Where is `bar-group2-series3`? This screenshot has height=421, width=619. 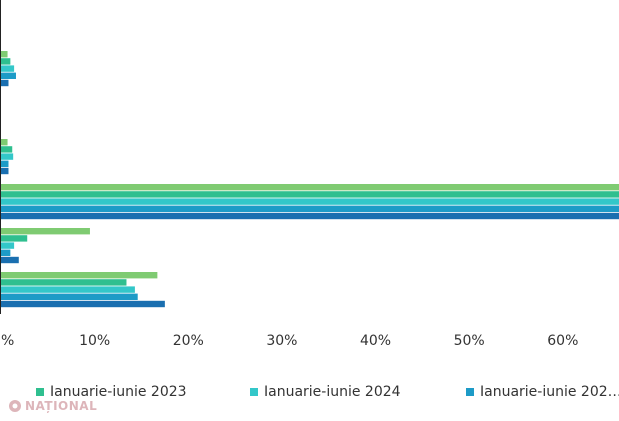 bar-group2-series3 is located at coordinates (8, 68).